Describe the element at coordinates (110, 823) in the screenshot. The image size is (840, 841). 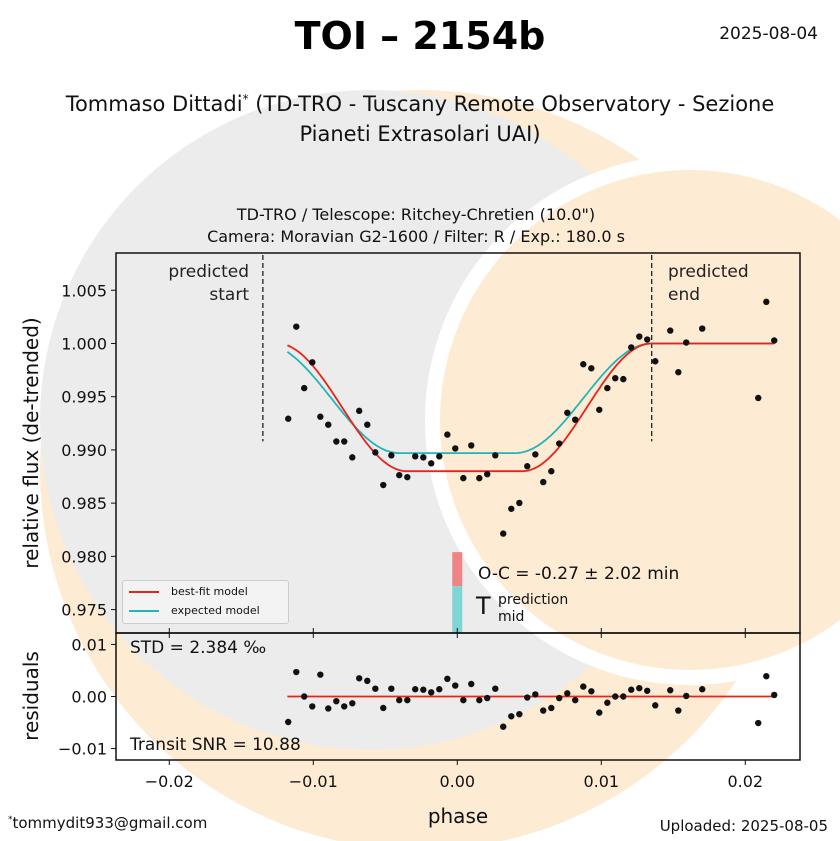
I see `email-text: tommydit933@gmail.com` at that location.